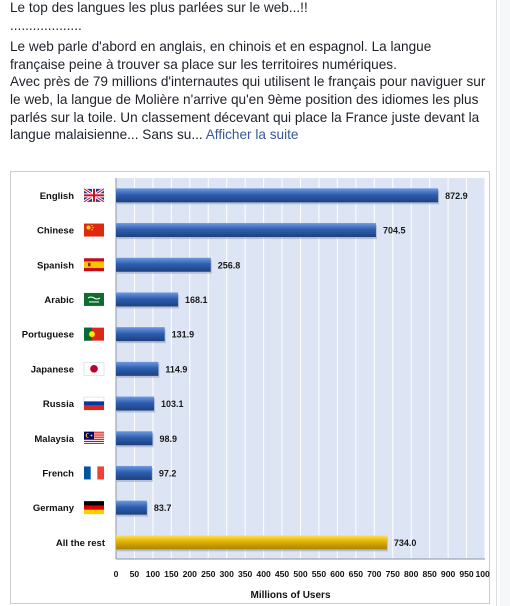 Image resolution: width=510 pixels, height=606 pixels. Describe the element at coordinates (153, 574) in the screenshot. I see `tick-label: 100` at that location.